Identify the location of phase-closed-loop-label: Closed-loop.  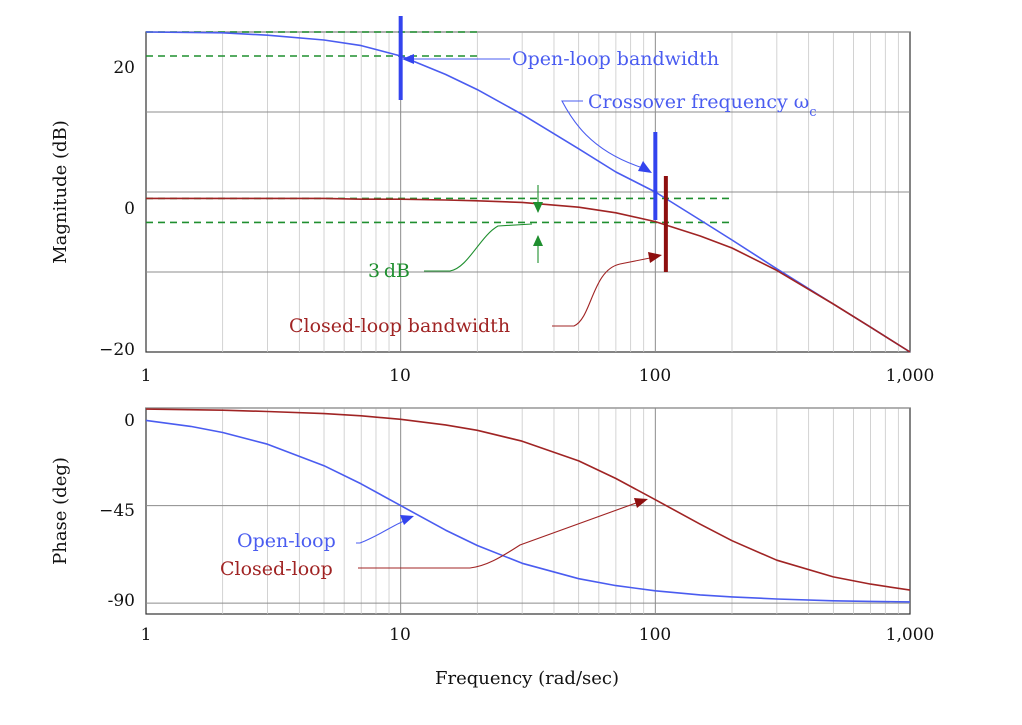
(276, 569).